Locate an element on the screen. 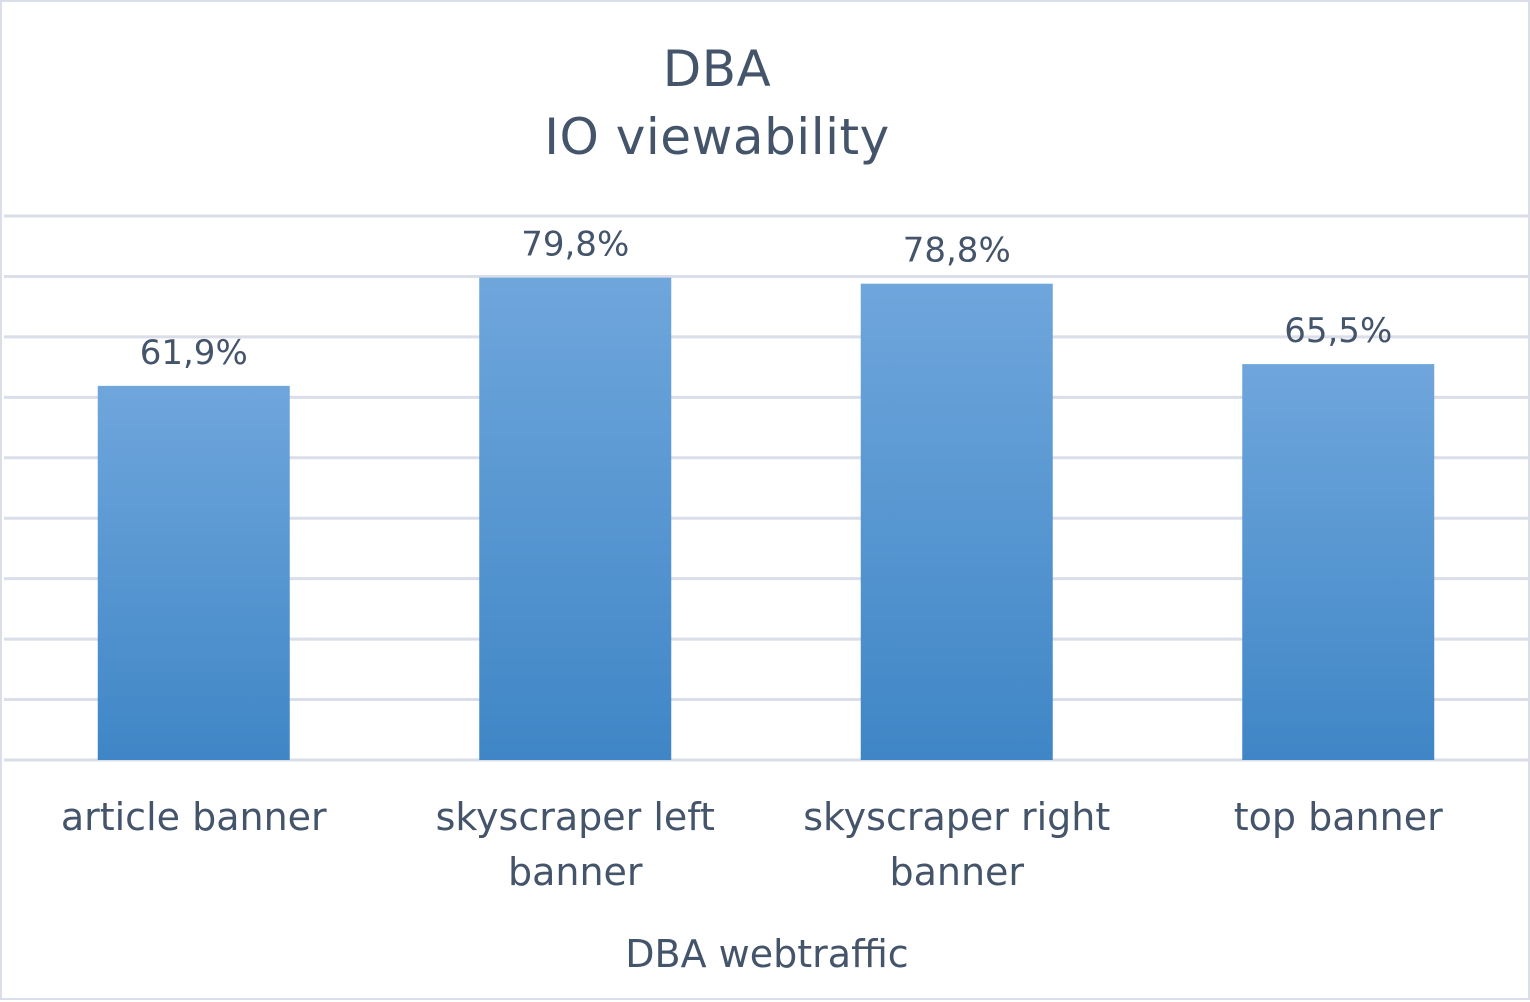 The height and width of the screenshot is (1002, 1530). category-label-3: skyscraper right banner is located at coordinates (957, 845).